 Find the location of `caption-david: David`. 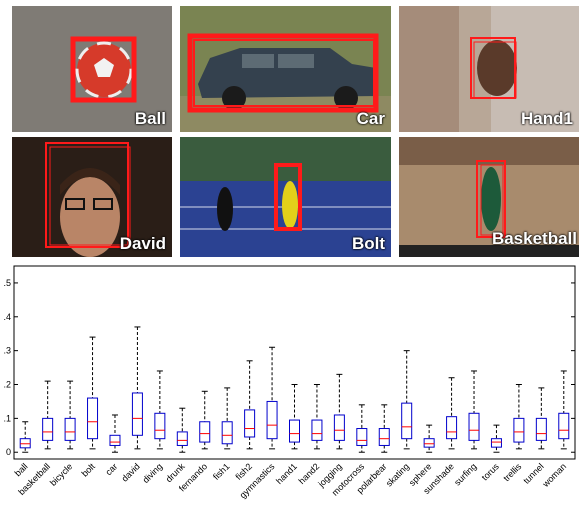

caption-david: David is located at coordinates (142, 243).